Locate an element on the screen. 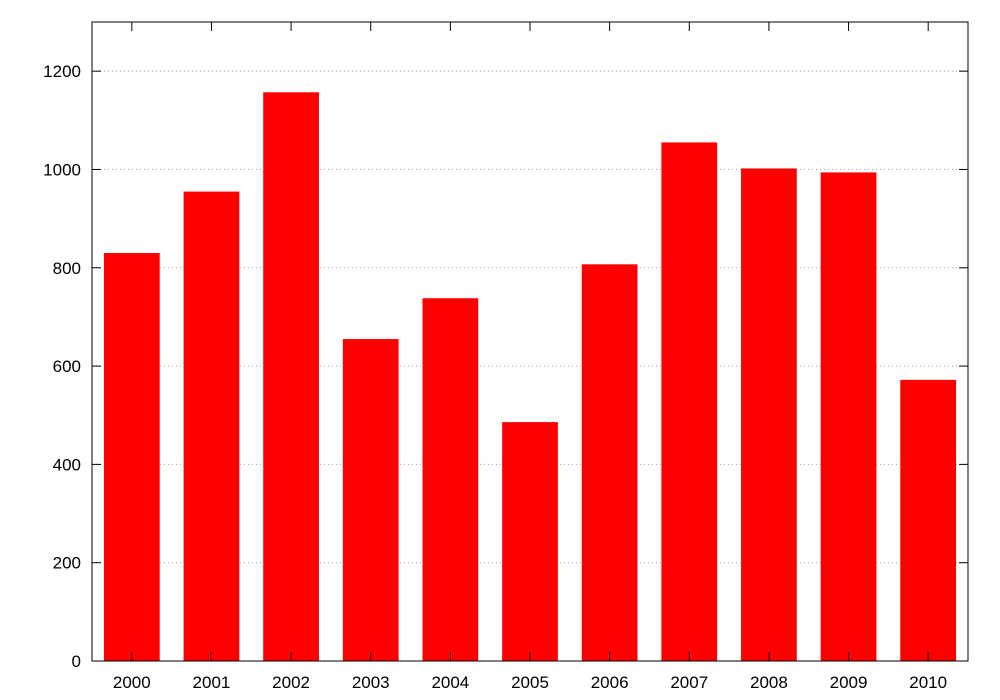 This screenshot has height=700, width=1000. x-tick-label: 2006 is located at coordinates (610, 682).